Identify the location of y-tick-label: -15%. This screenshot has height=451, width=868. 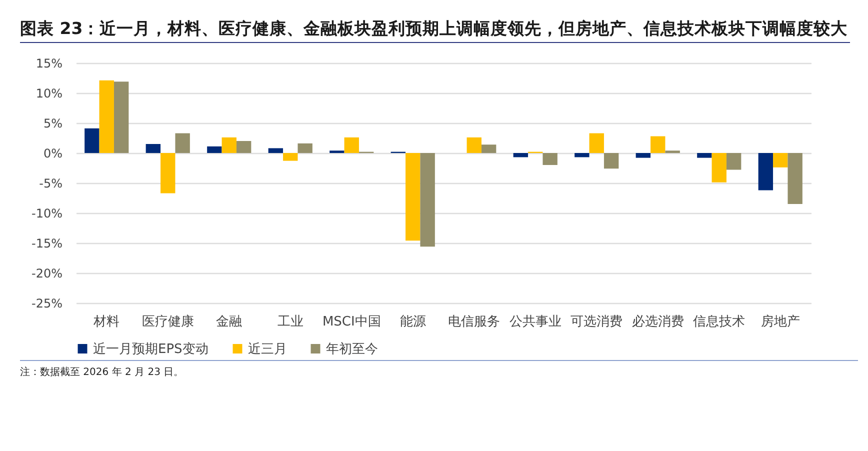
(46, 243).